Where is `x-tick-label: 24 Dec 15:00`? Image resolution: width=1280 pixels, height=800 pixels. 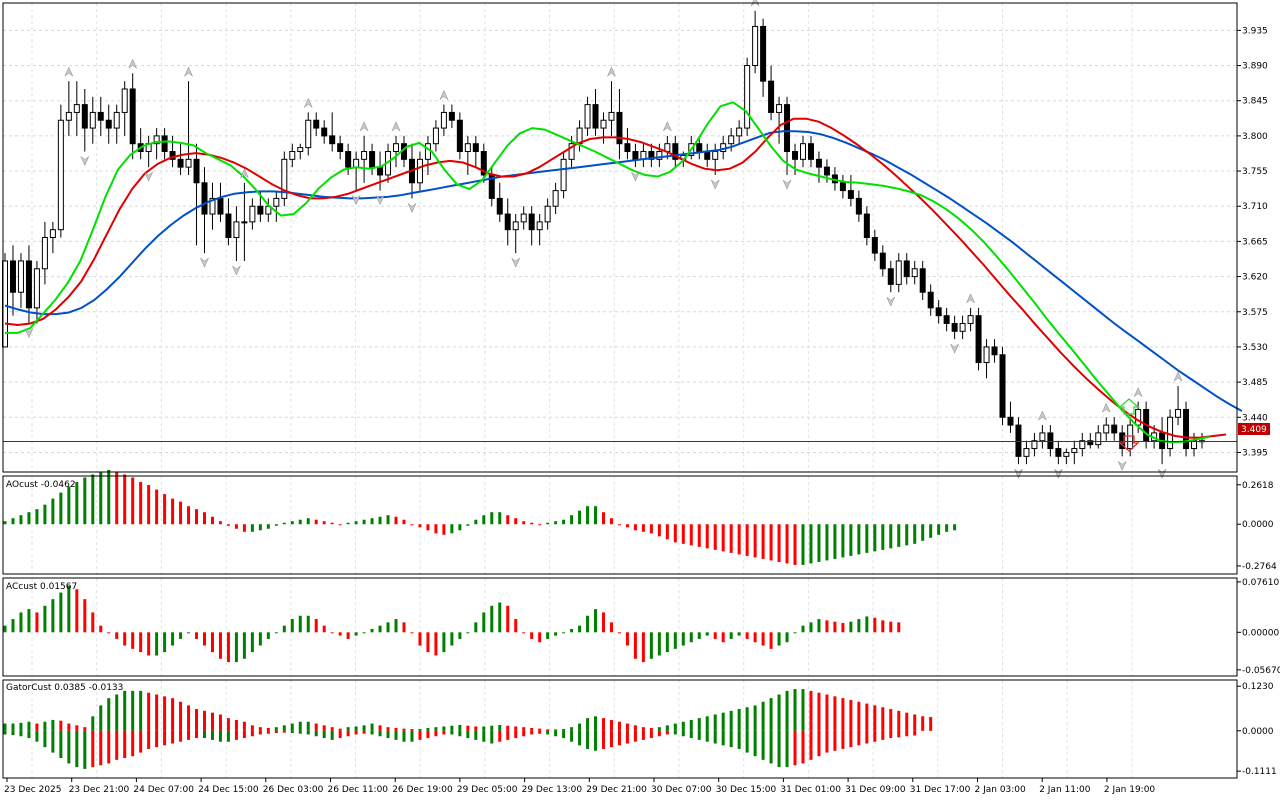 x-tick-label: 24 Dec 15:00 is located at coordinates (228, 790).